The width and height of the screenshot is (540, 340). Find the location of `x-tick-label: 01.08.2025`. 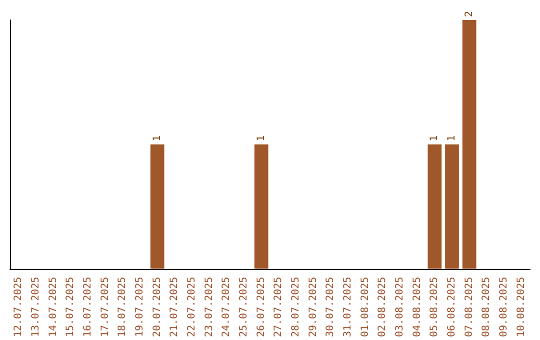

x-tick-label: 01.08.2025 is located at coordinates (365, 307).